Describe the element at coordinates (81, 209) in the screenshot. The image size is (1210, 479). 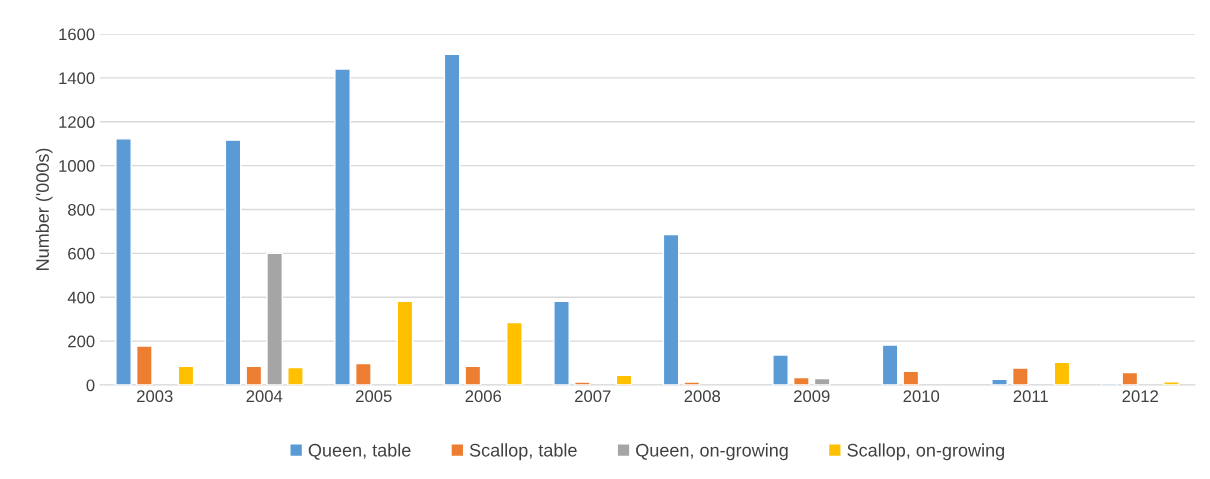
I see `y-tick-label: 800` at that location.